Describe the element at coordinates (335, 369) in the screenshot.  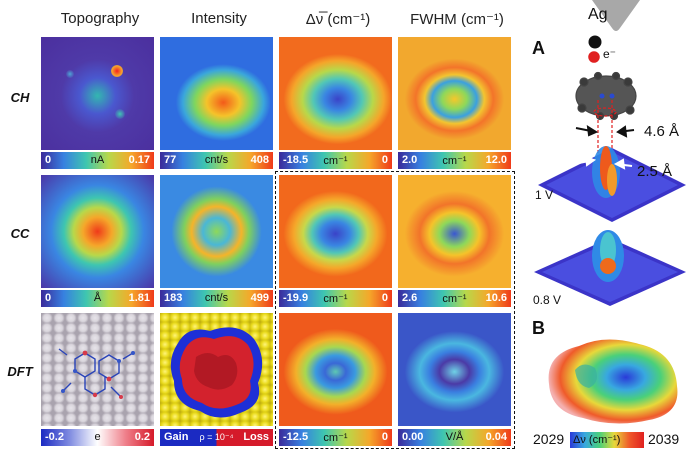
I see `tile-dft-shift` at that location.